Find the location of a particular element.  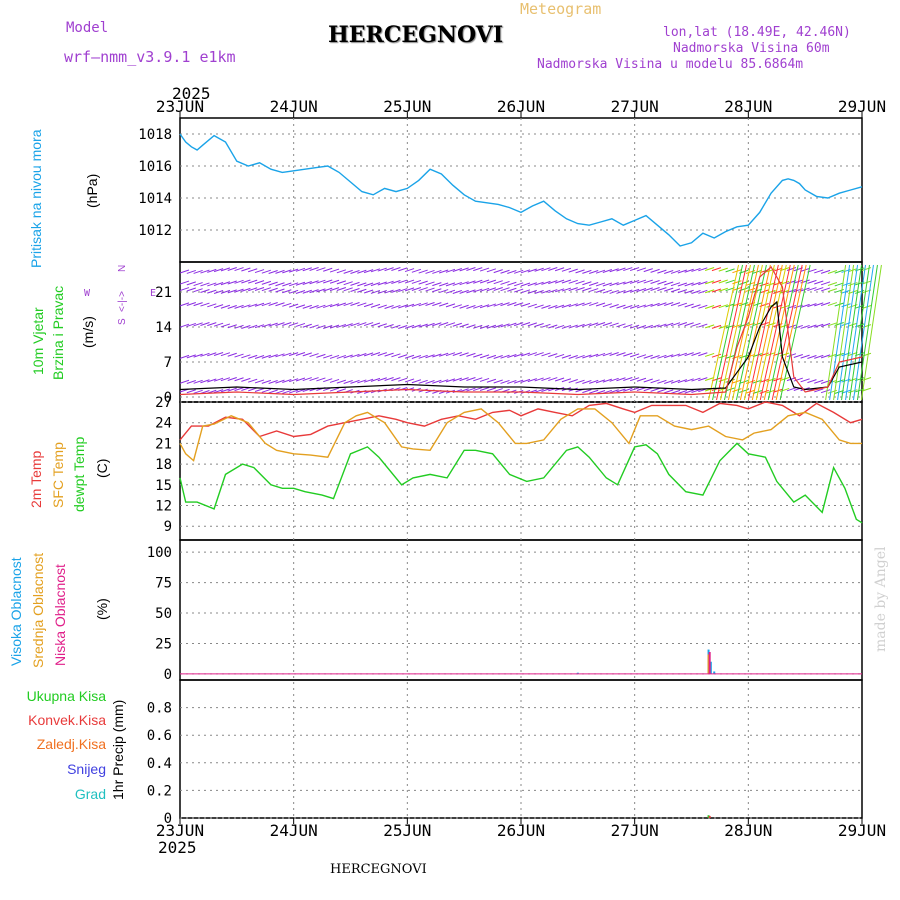

temp-2m-temp is located at coordinates (521, 421).